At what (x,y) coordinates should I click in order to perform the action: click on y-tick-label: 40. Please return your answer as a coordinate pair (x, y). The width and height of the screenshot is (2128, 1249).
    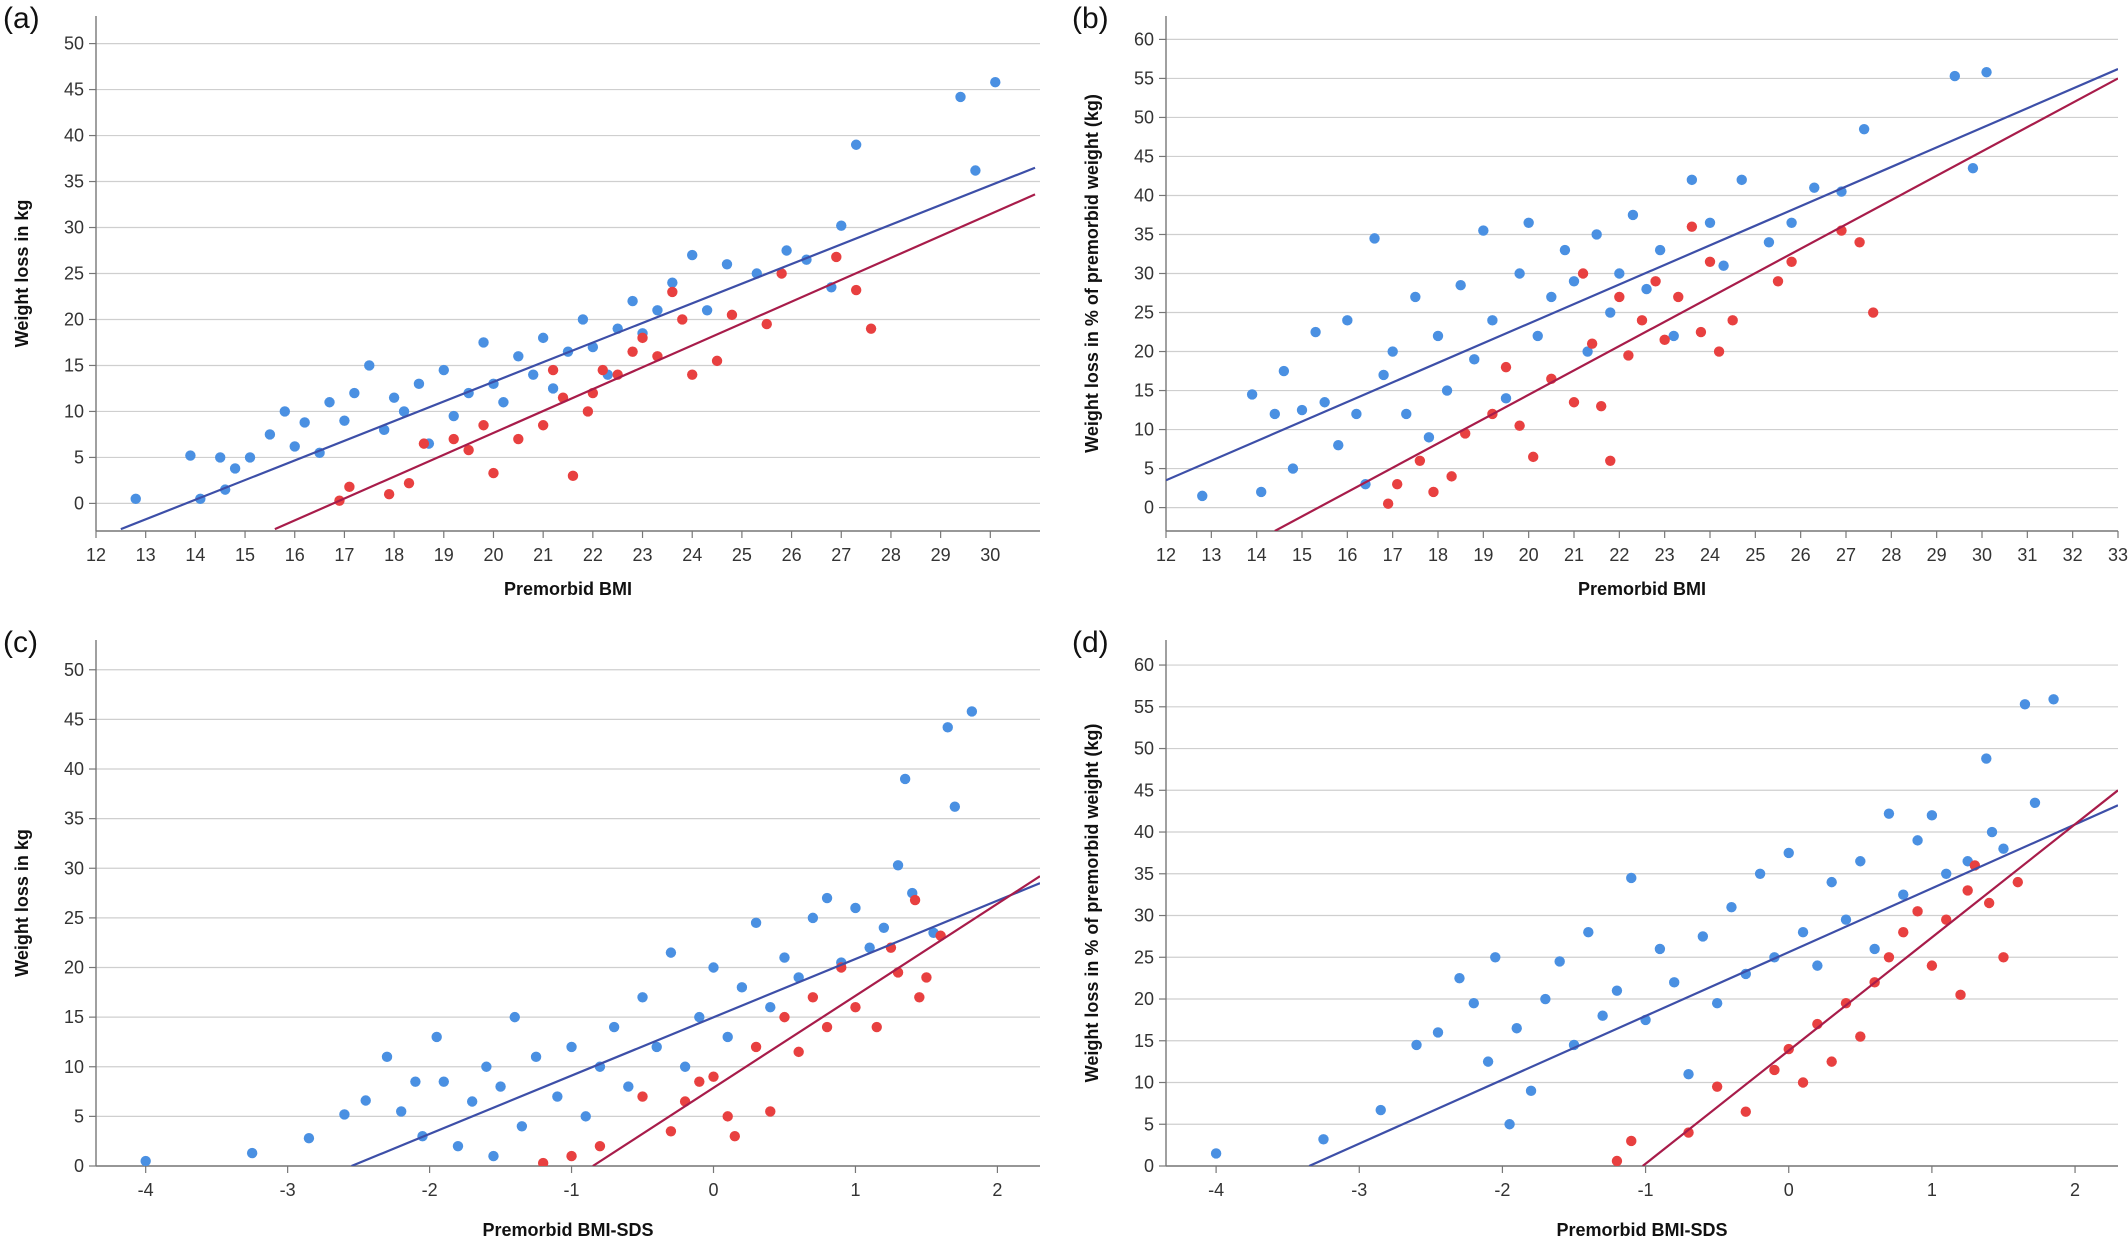
    Looking at the image, I should click on (1144, 195).